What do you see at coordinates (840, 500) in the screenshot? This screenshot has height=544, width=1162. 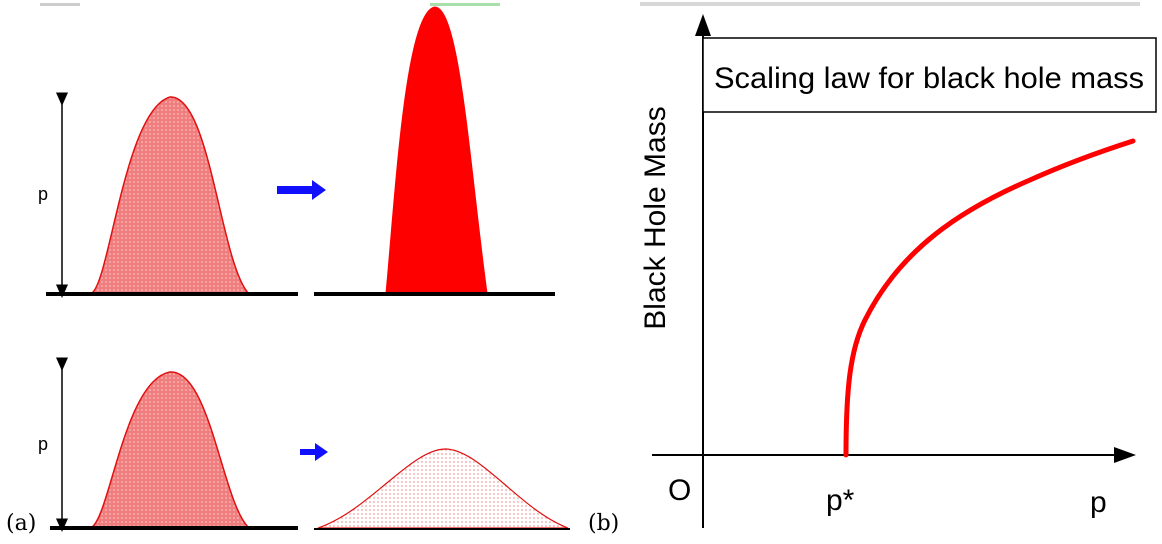 I see `critical-tick-label: p*` at bounding box center [840, 500].